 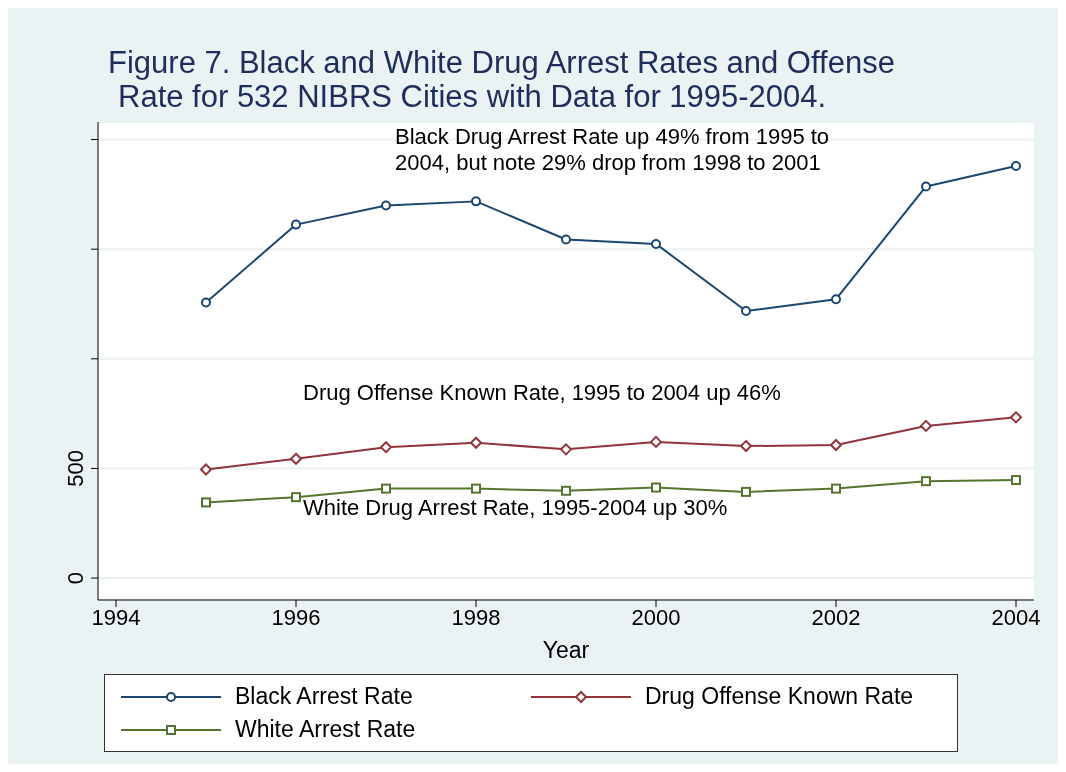 I want to click on annotation: Drug Offense Known Rate, 1995 to 2004 up 46%, so click(x=542, y=393).